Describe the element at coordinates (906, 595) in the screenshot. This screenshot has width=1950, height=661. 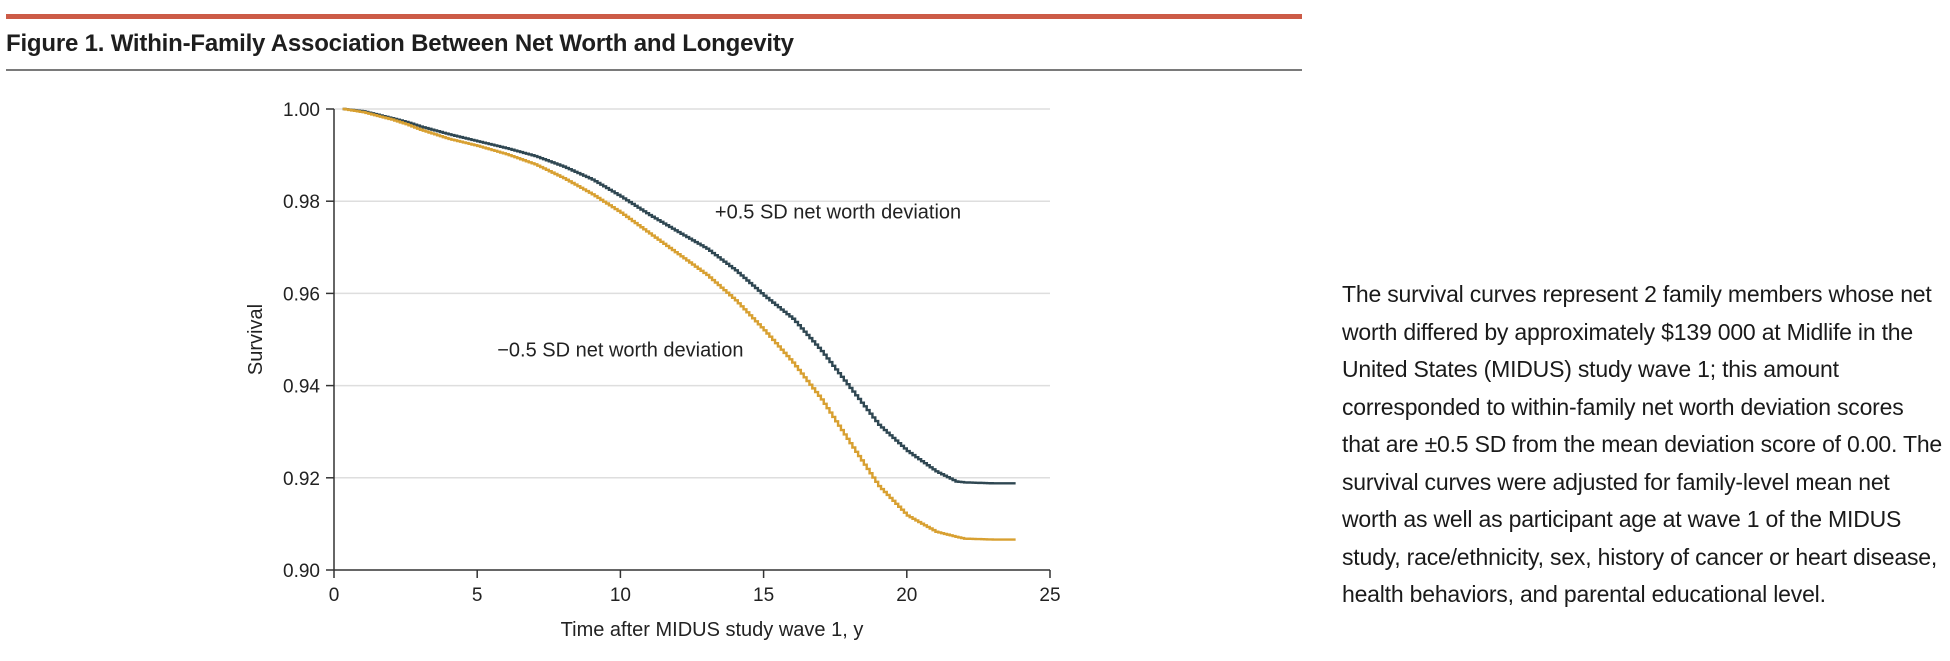
I see `x-tick-label-4: 20` at that location.